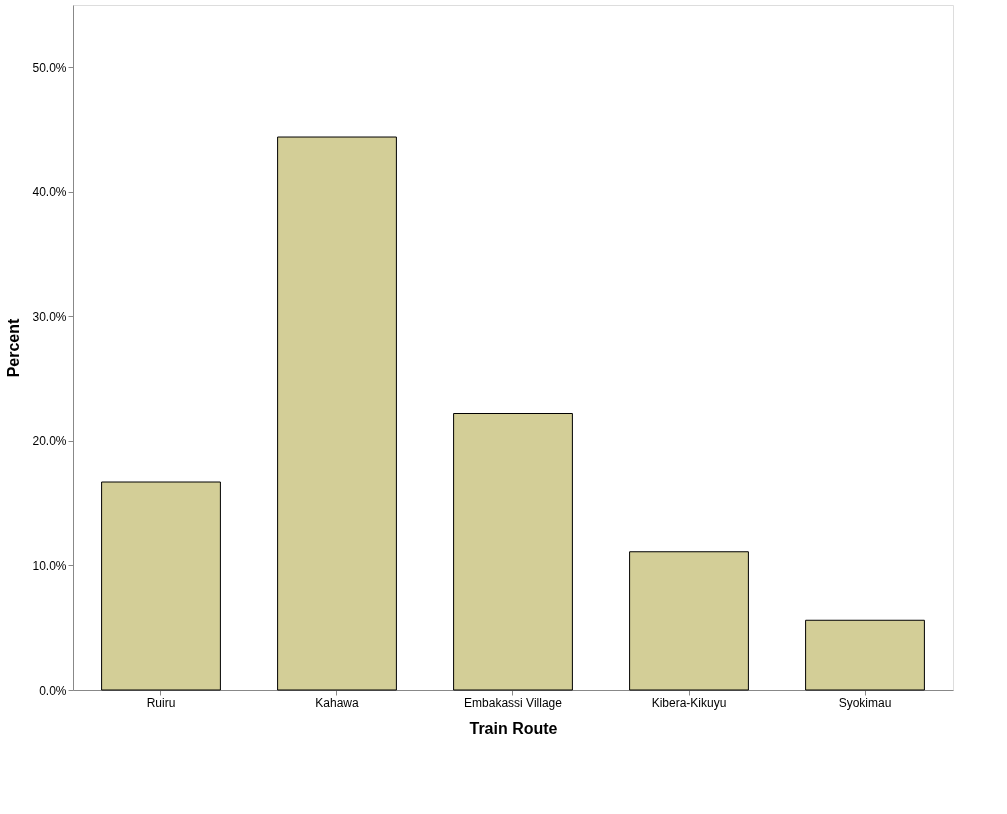 The width and height of the screenshot is (1007, 814). Describe the element at coordinates (53, 690) in the screenshot. I see `y-tick-label: 0.0%` at that location.